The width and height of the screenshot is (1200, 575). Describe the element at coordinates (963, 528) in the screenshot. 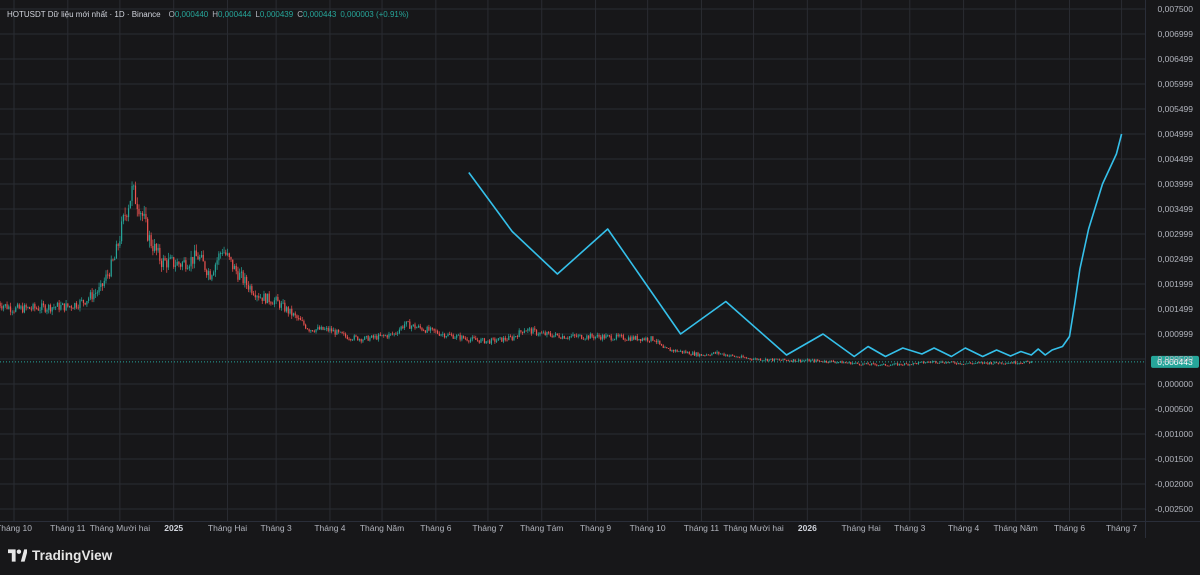

I see `x-tick-label: Tháng 4` at that location.